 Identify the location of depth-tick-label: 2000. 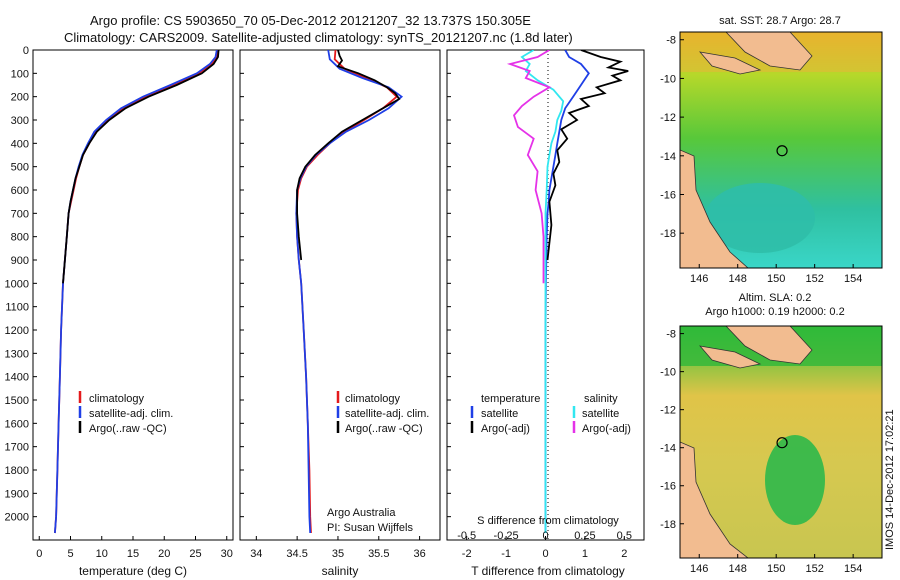
(17, 518).